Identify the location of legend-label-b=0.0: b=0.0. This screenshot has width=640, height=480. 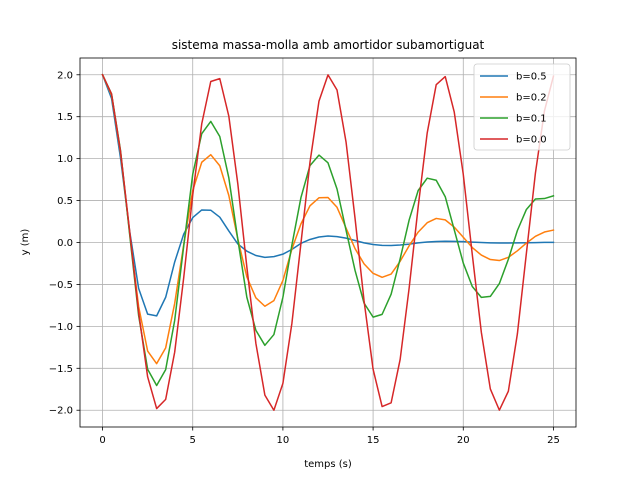
(531, 140).